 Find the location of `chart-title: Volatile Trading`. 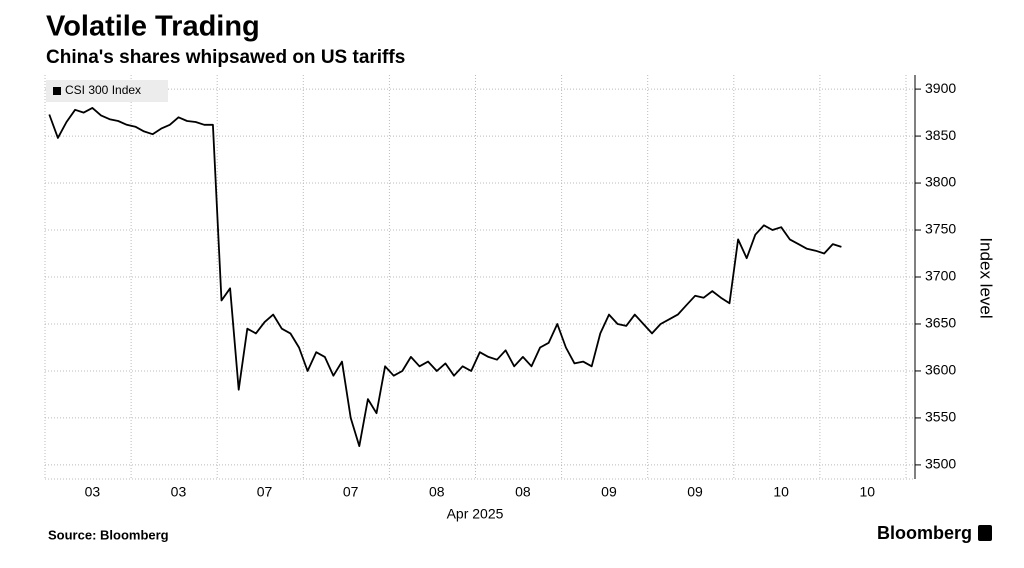

chart-title: Volatile Trading is located at coordinates (153, 27).